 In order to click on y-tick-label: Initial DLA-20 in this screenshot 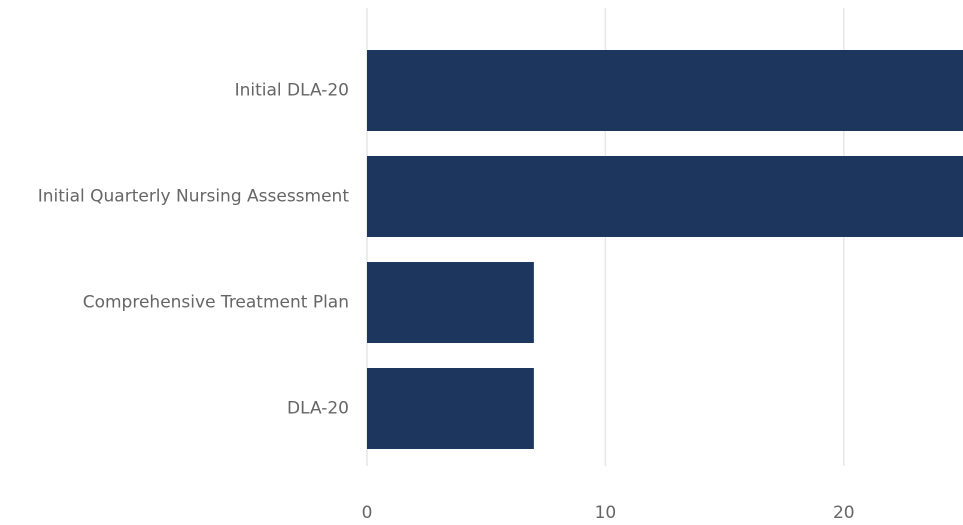, I will do `click(292, 91)`.